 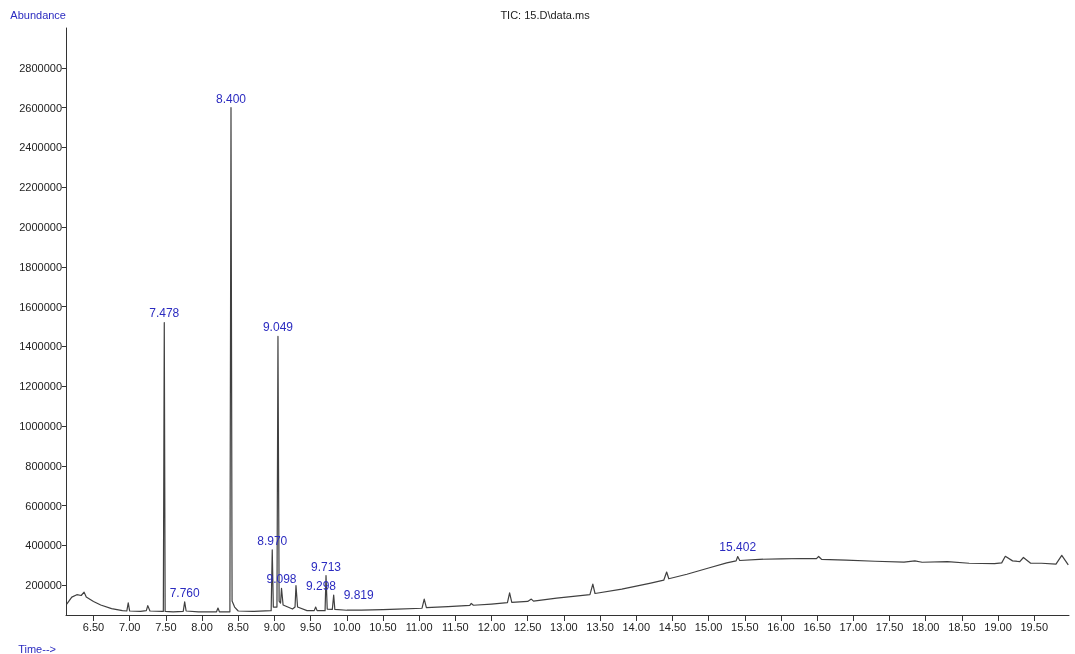 I want to click on x-tick-label: 14.50, so click(x=672, y=626).